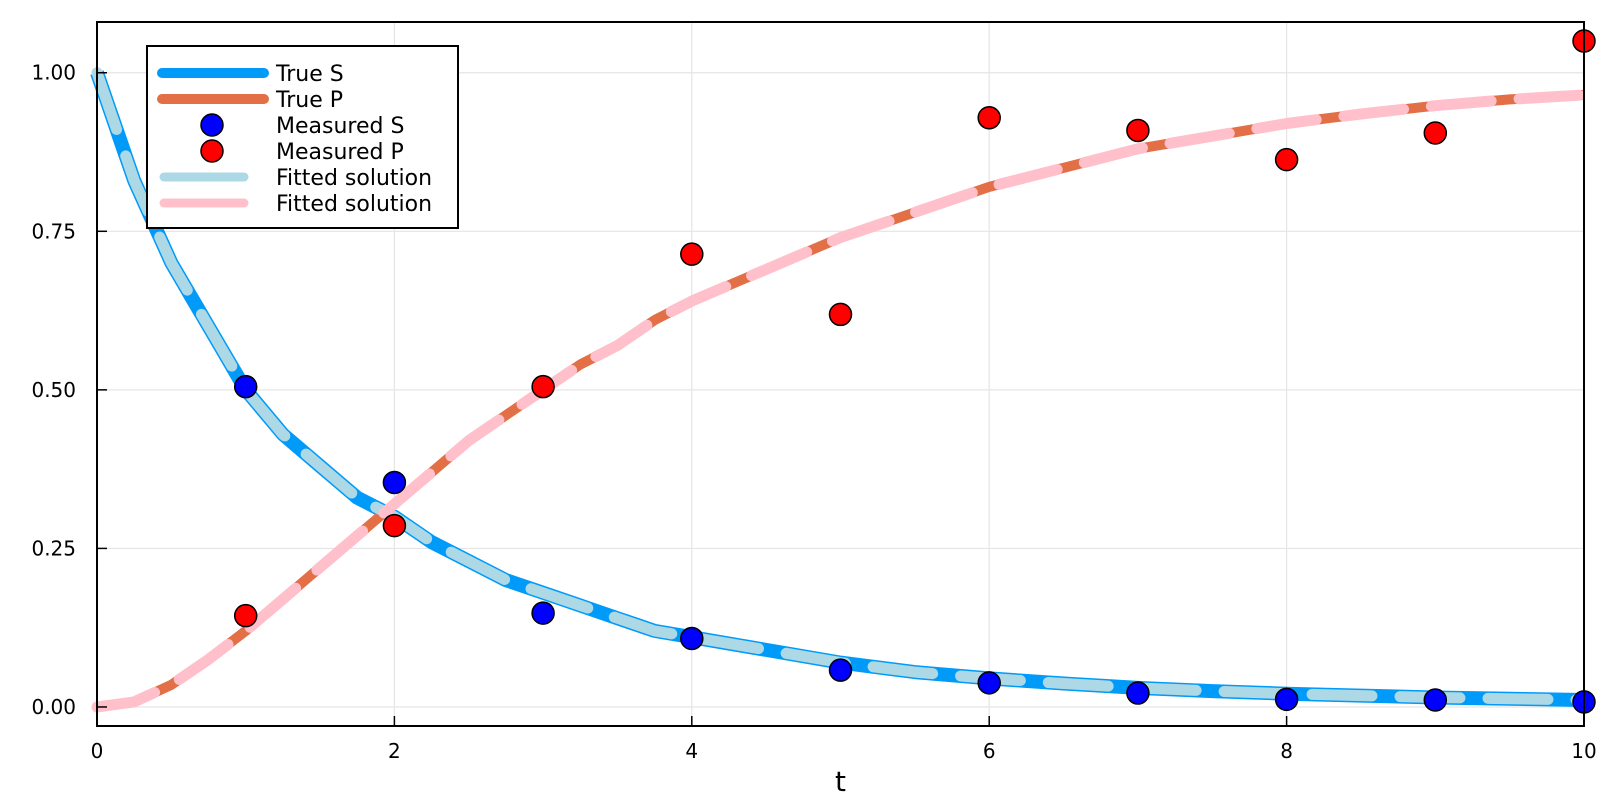 Image resolution: width=1600 pixels, height=800 pixels. What do you see at coordinates (53, 390) in the screenshot?
I see `y-tick-label: 0.50` at bounding box center [53, 390].